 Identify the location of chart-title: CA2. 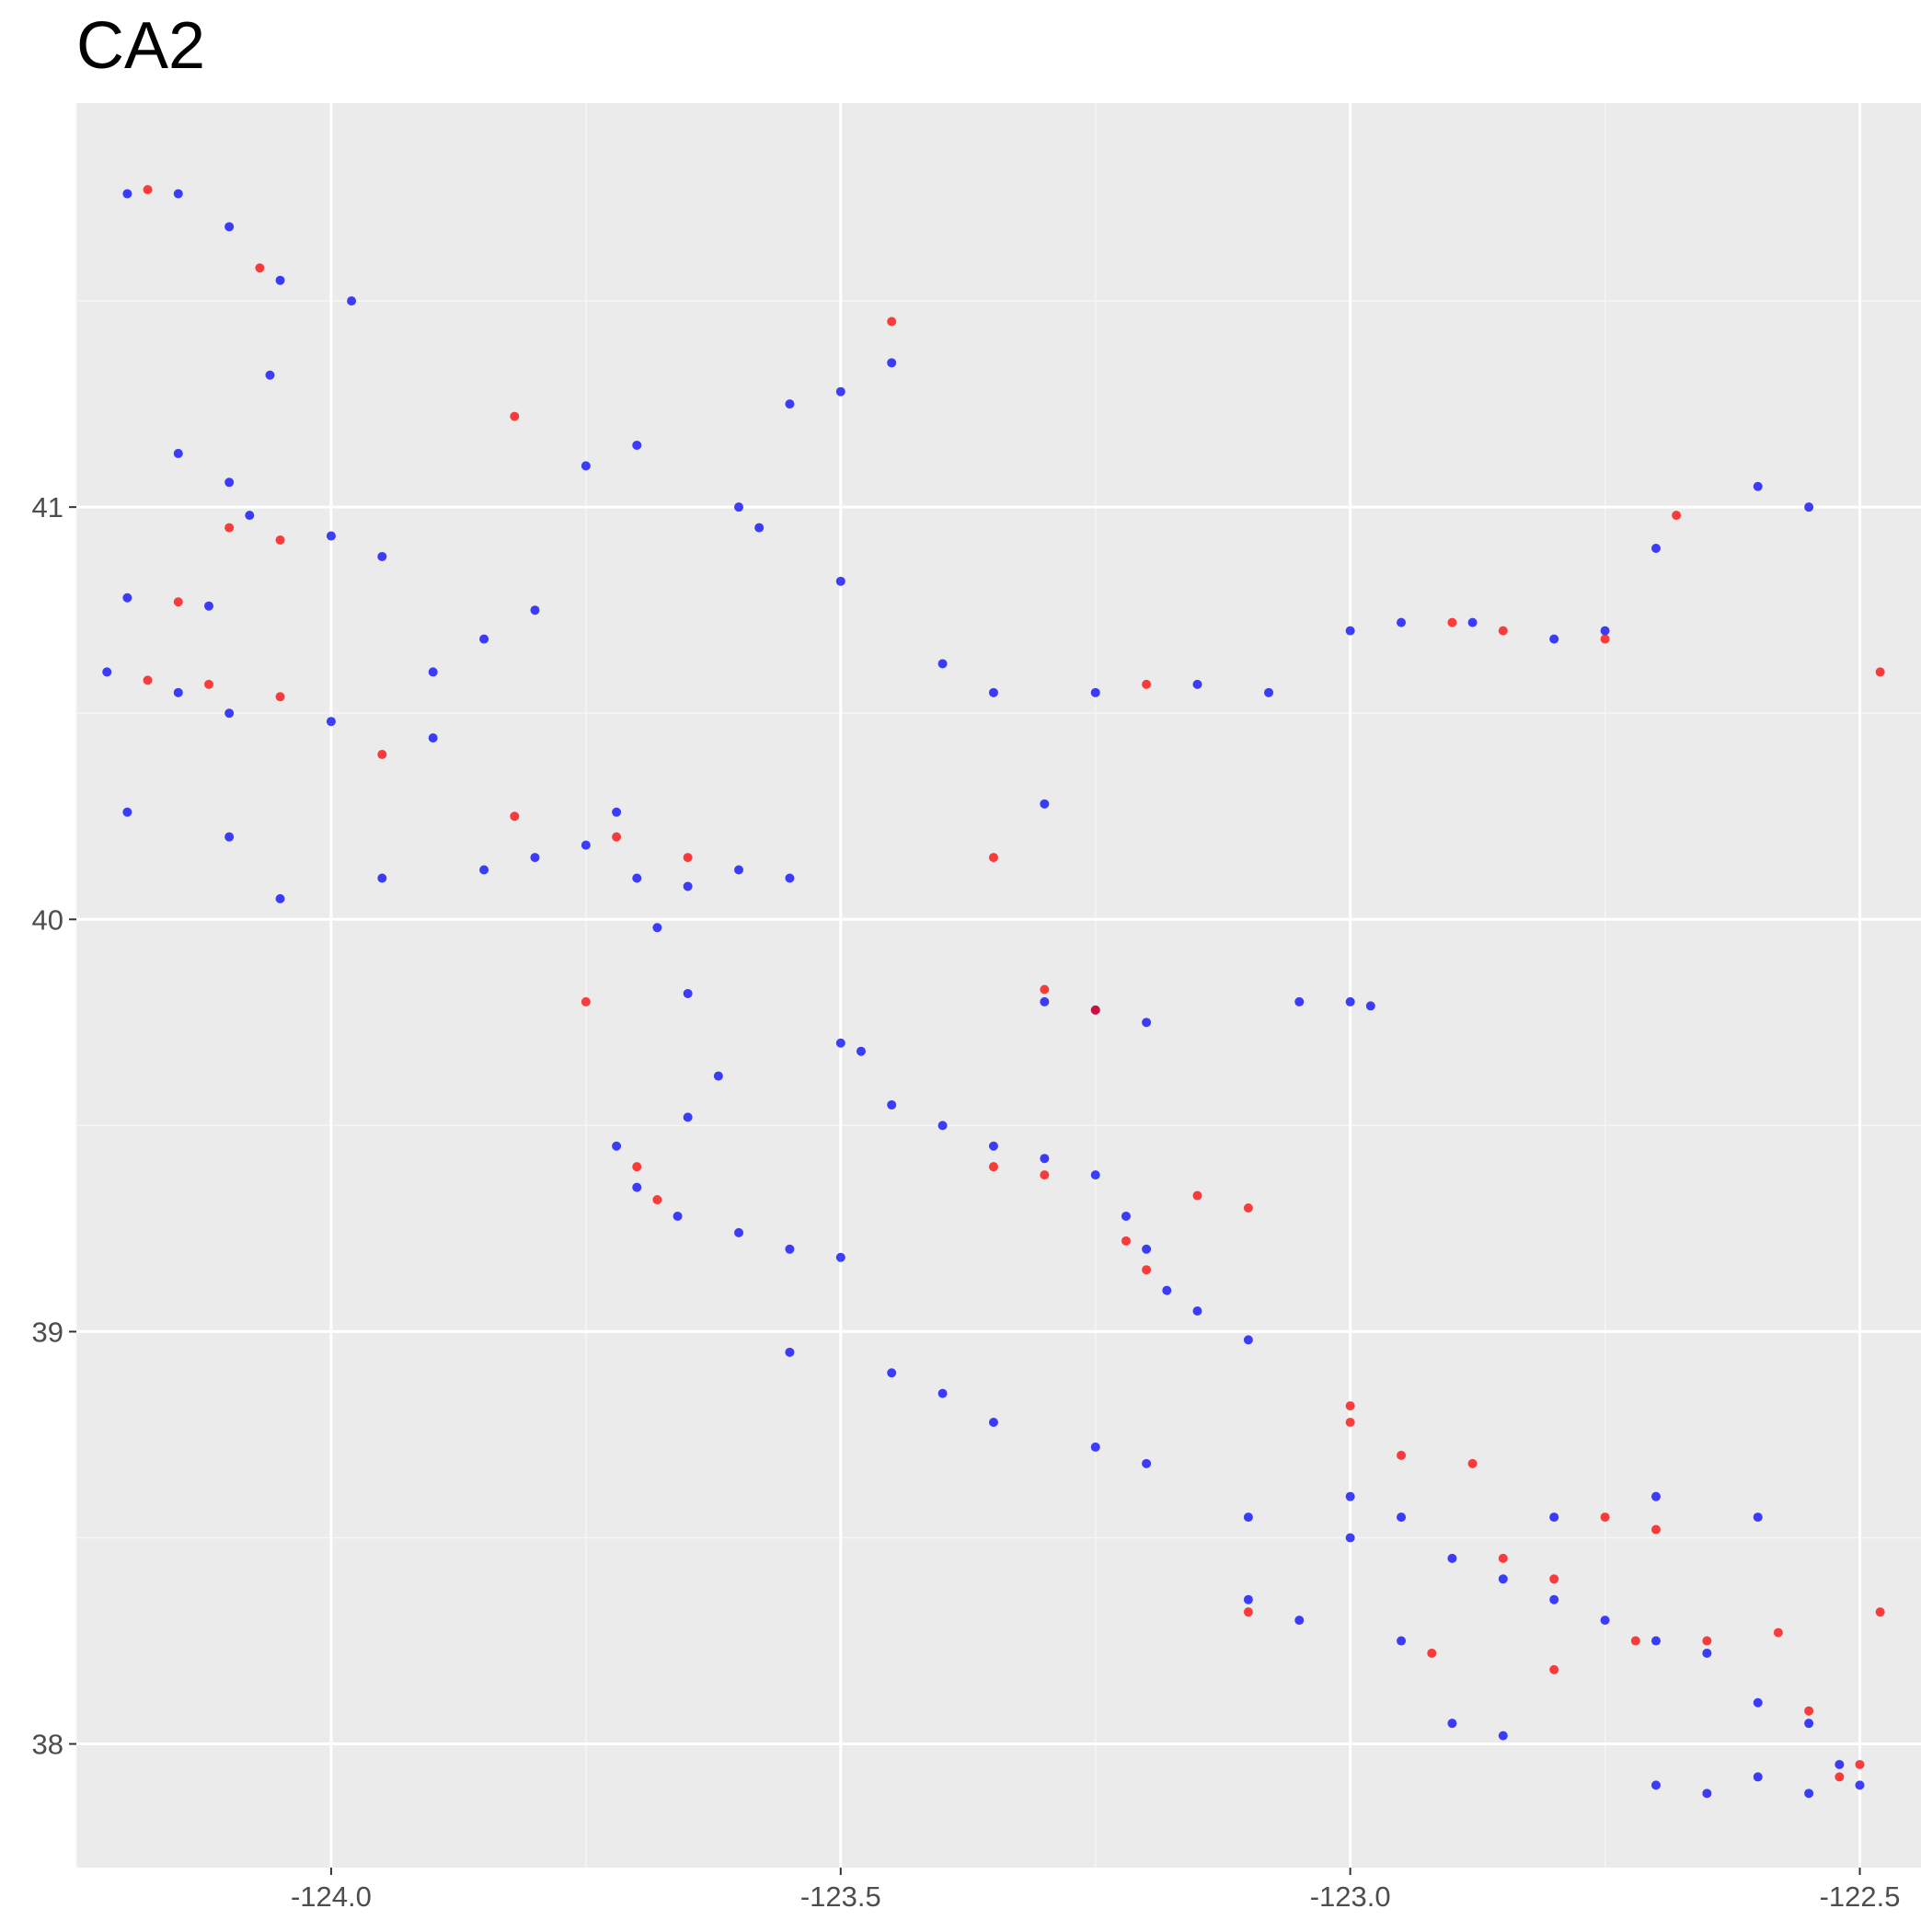
(141, 46).